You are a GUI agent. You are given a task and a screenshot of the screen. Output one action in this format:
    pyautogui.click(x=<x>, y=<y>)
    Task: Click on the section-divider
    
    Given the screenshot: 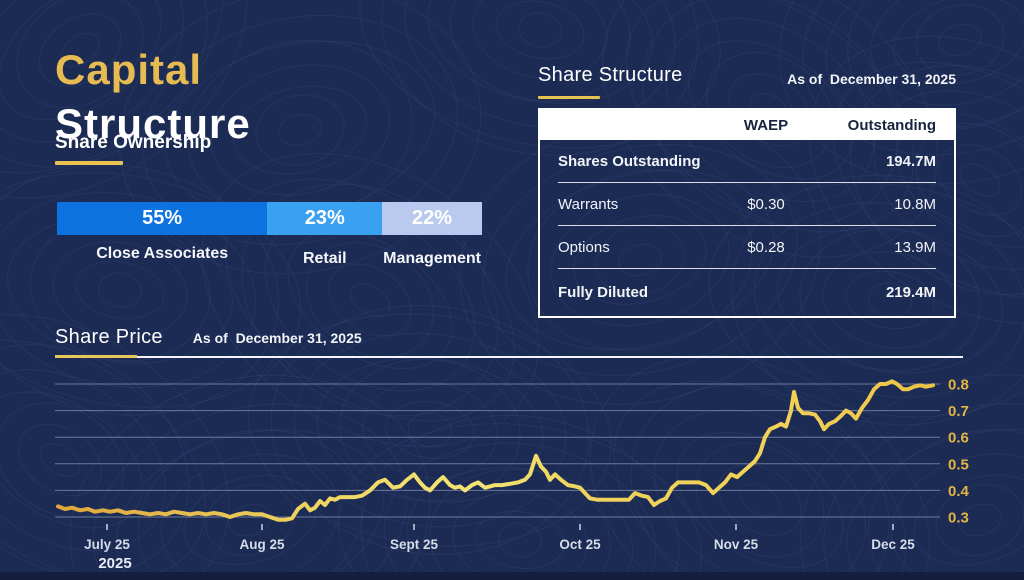 What is the action you would take?
    pyautogui.click(x=509, y=356)
    